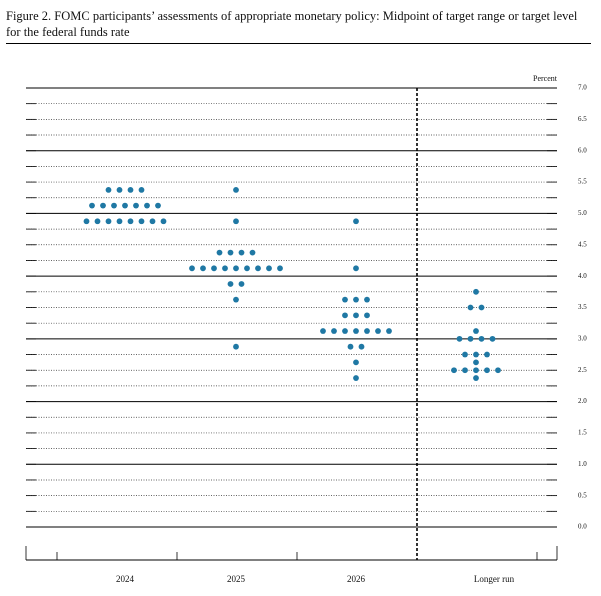 The height and width of the screenshot is (596, 601). Describe the element at coordinates (356, 579) in the screenshot. I see `x-tick-label: 2026` at that location.